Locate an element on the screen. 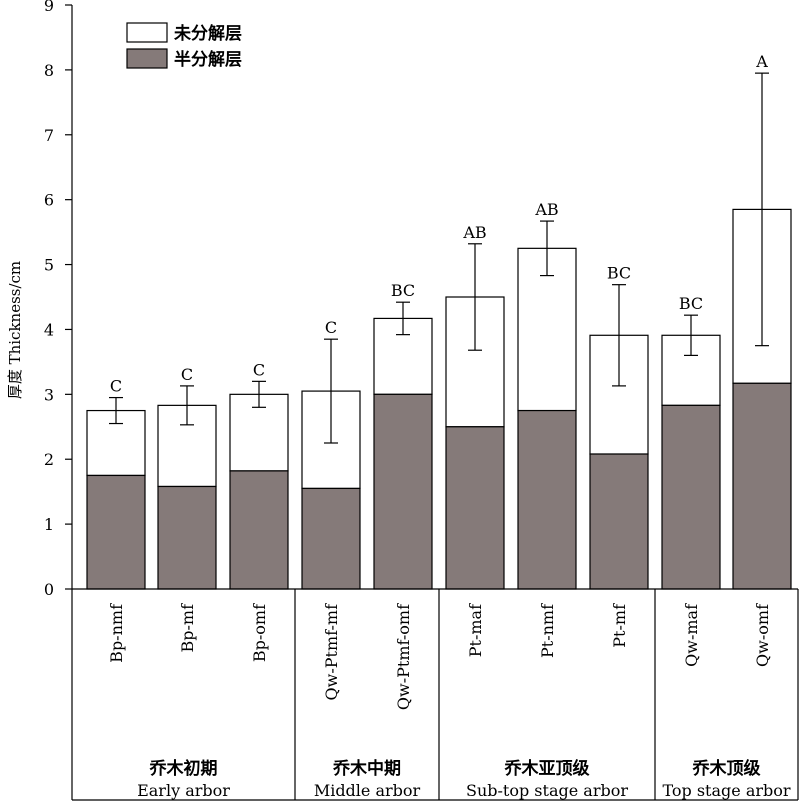 This screenshot has width=800, height=802. y-tick-label-2: 2 is located at coordinates (49, 459).